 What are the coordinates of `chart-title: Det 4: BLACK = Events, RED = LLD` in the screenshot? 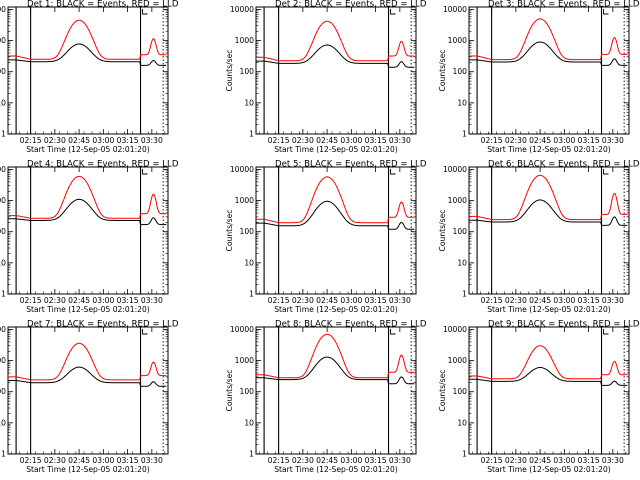 It's located at (103, 165).